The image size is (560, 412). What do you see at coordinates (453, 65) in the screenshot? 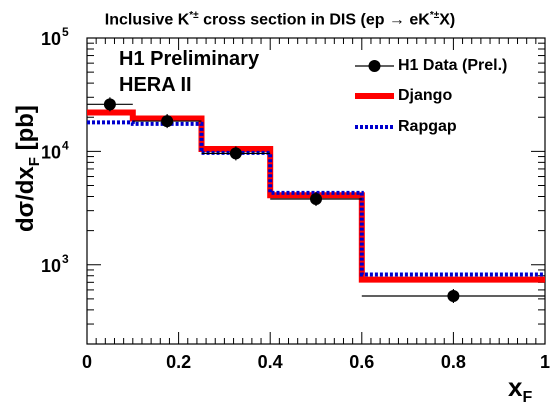
I see `legend-label-h1-data: H1 Data (Prel.)` at bounding box center [453, 65].